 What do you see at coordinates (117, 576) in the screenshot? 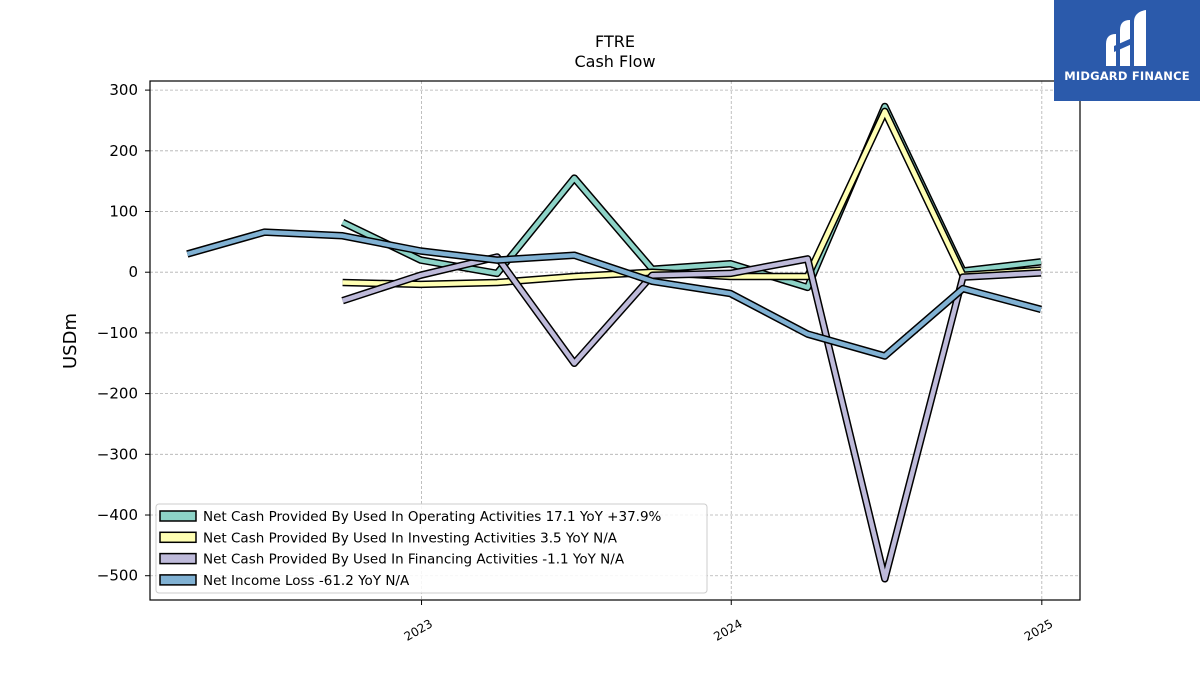
I see `y-tick-label: −500` at bounding box center [117, 576].